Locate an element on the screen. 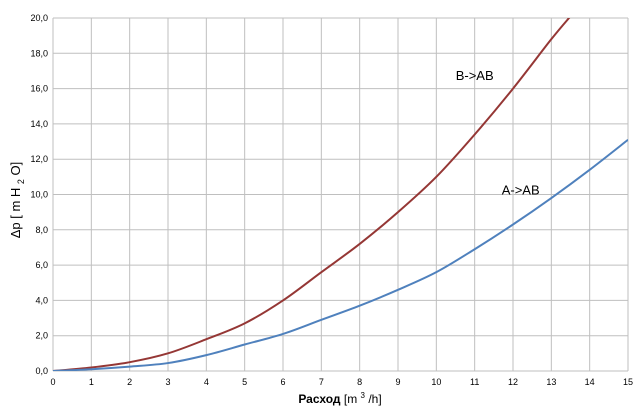  x-tick-label: 15 is located at coordinates (628, 382).